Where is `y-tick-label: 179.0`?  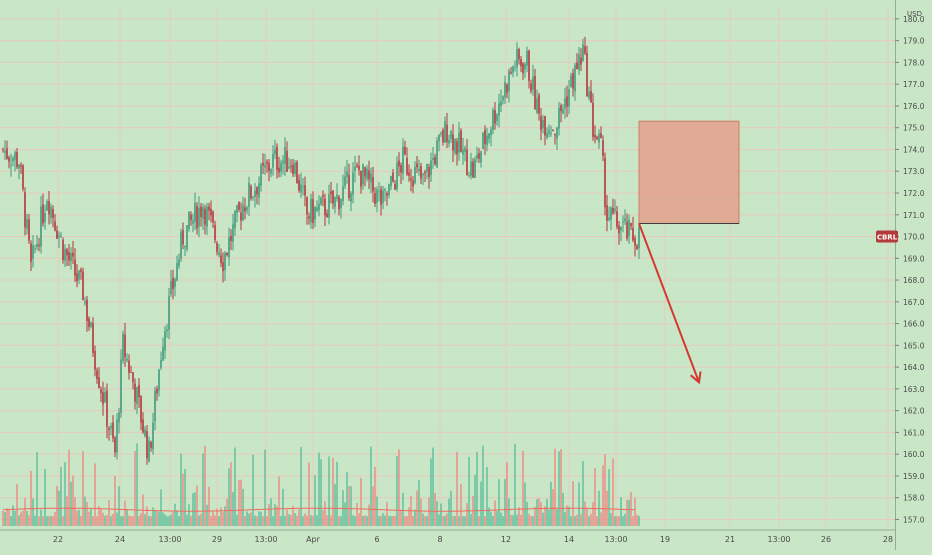 y-tick-label: 179.0 is located at coordinates (914, 41).